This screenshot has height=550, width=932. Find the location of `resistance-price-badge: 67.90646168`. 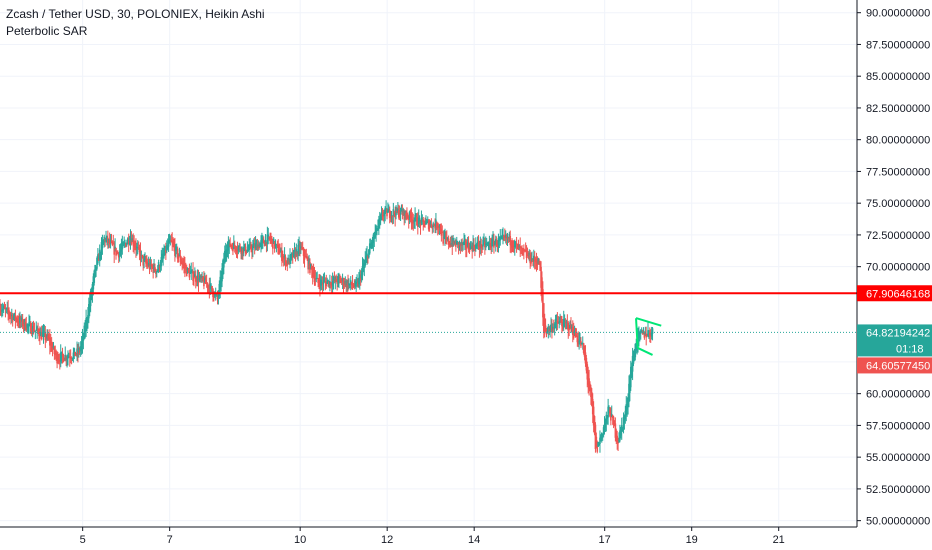

resistance-price-badge: 67.90646168 is located at coordinates (898, 294).